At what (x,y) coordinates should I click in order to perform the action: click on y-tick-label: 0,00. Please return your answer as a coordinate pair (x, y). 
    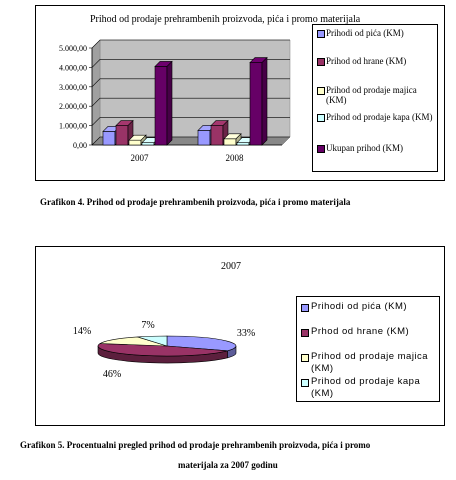
    Looking at the image, I should click on (80, 145).